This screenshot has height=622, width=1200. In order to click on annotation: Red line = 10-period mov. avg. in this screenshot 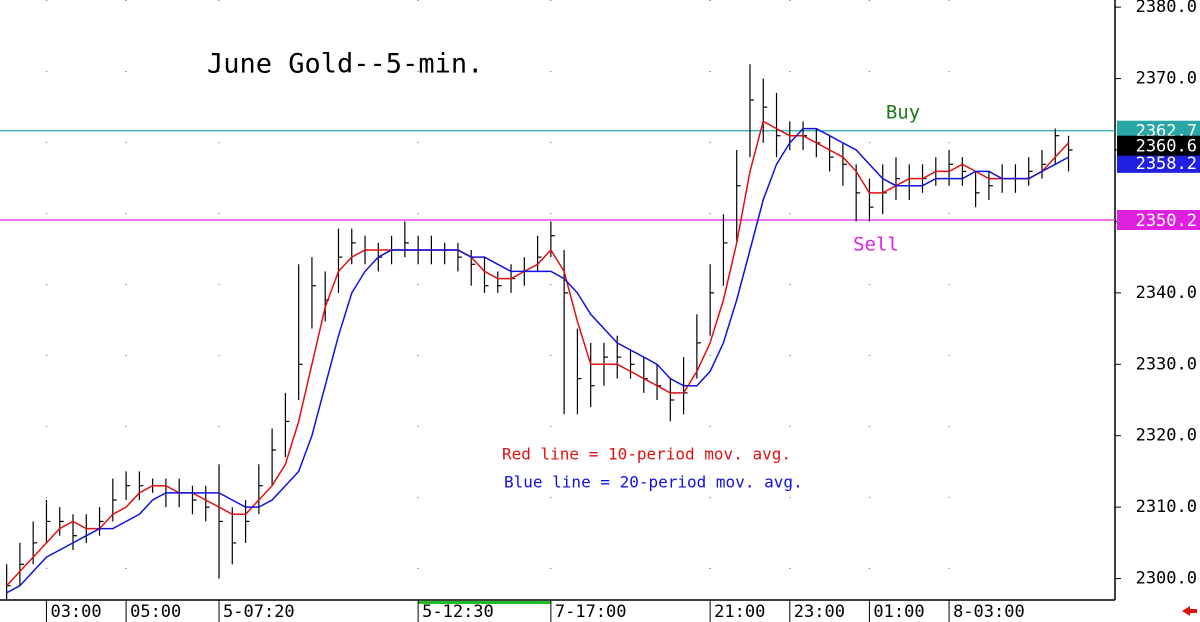, I will do `click(646, 454)`.